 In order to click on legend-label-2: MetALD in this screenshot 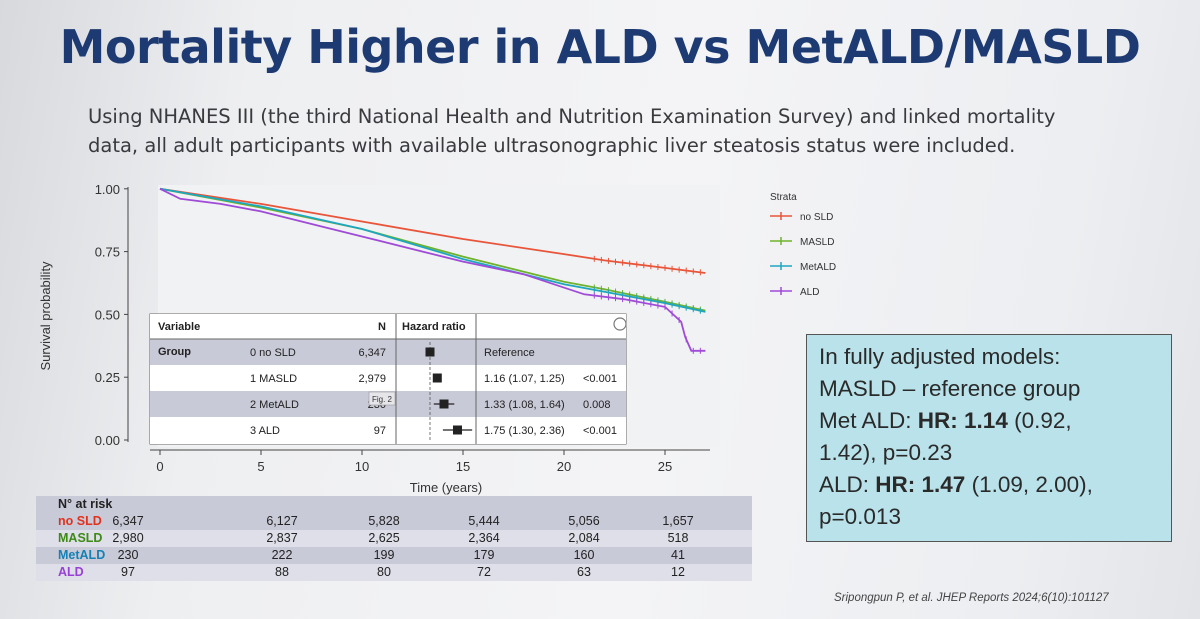, I will do `click(818, 267)`.